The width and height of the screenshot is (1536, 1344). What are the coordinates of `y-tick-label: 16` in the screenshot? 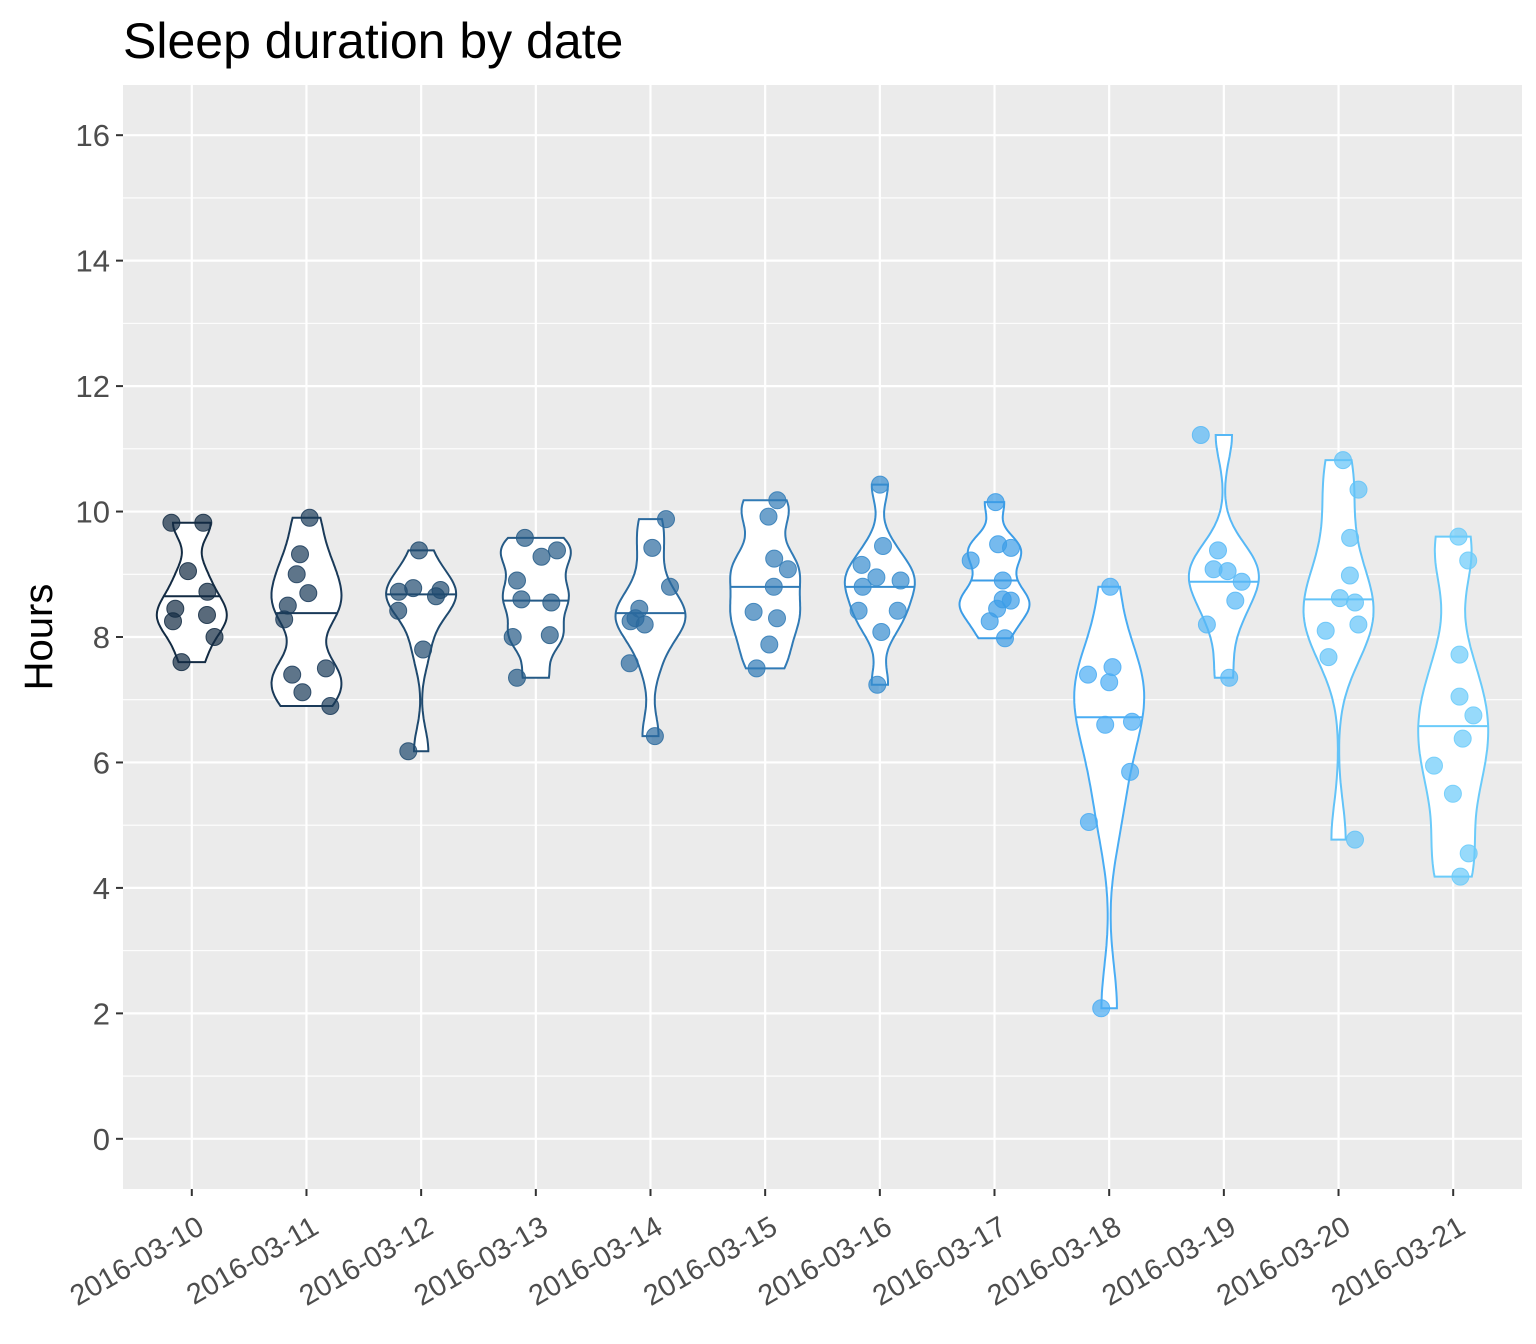 It's located at (93, 135).